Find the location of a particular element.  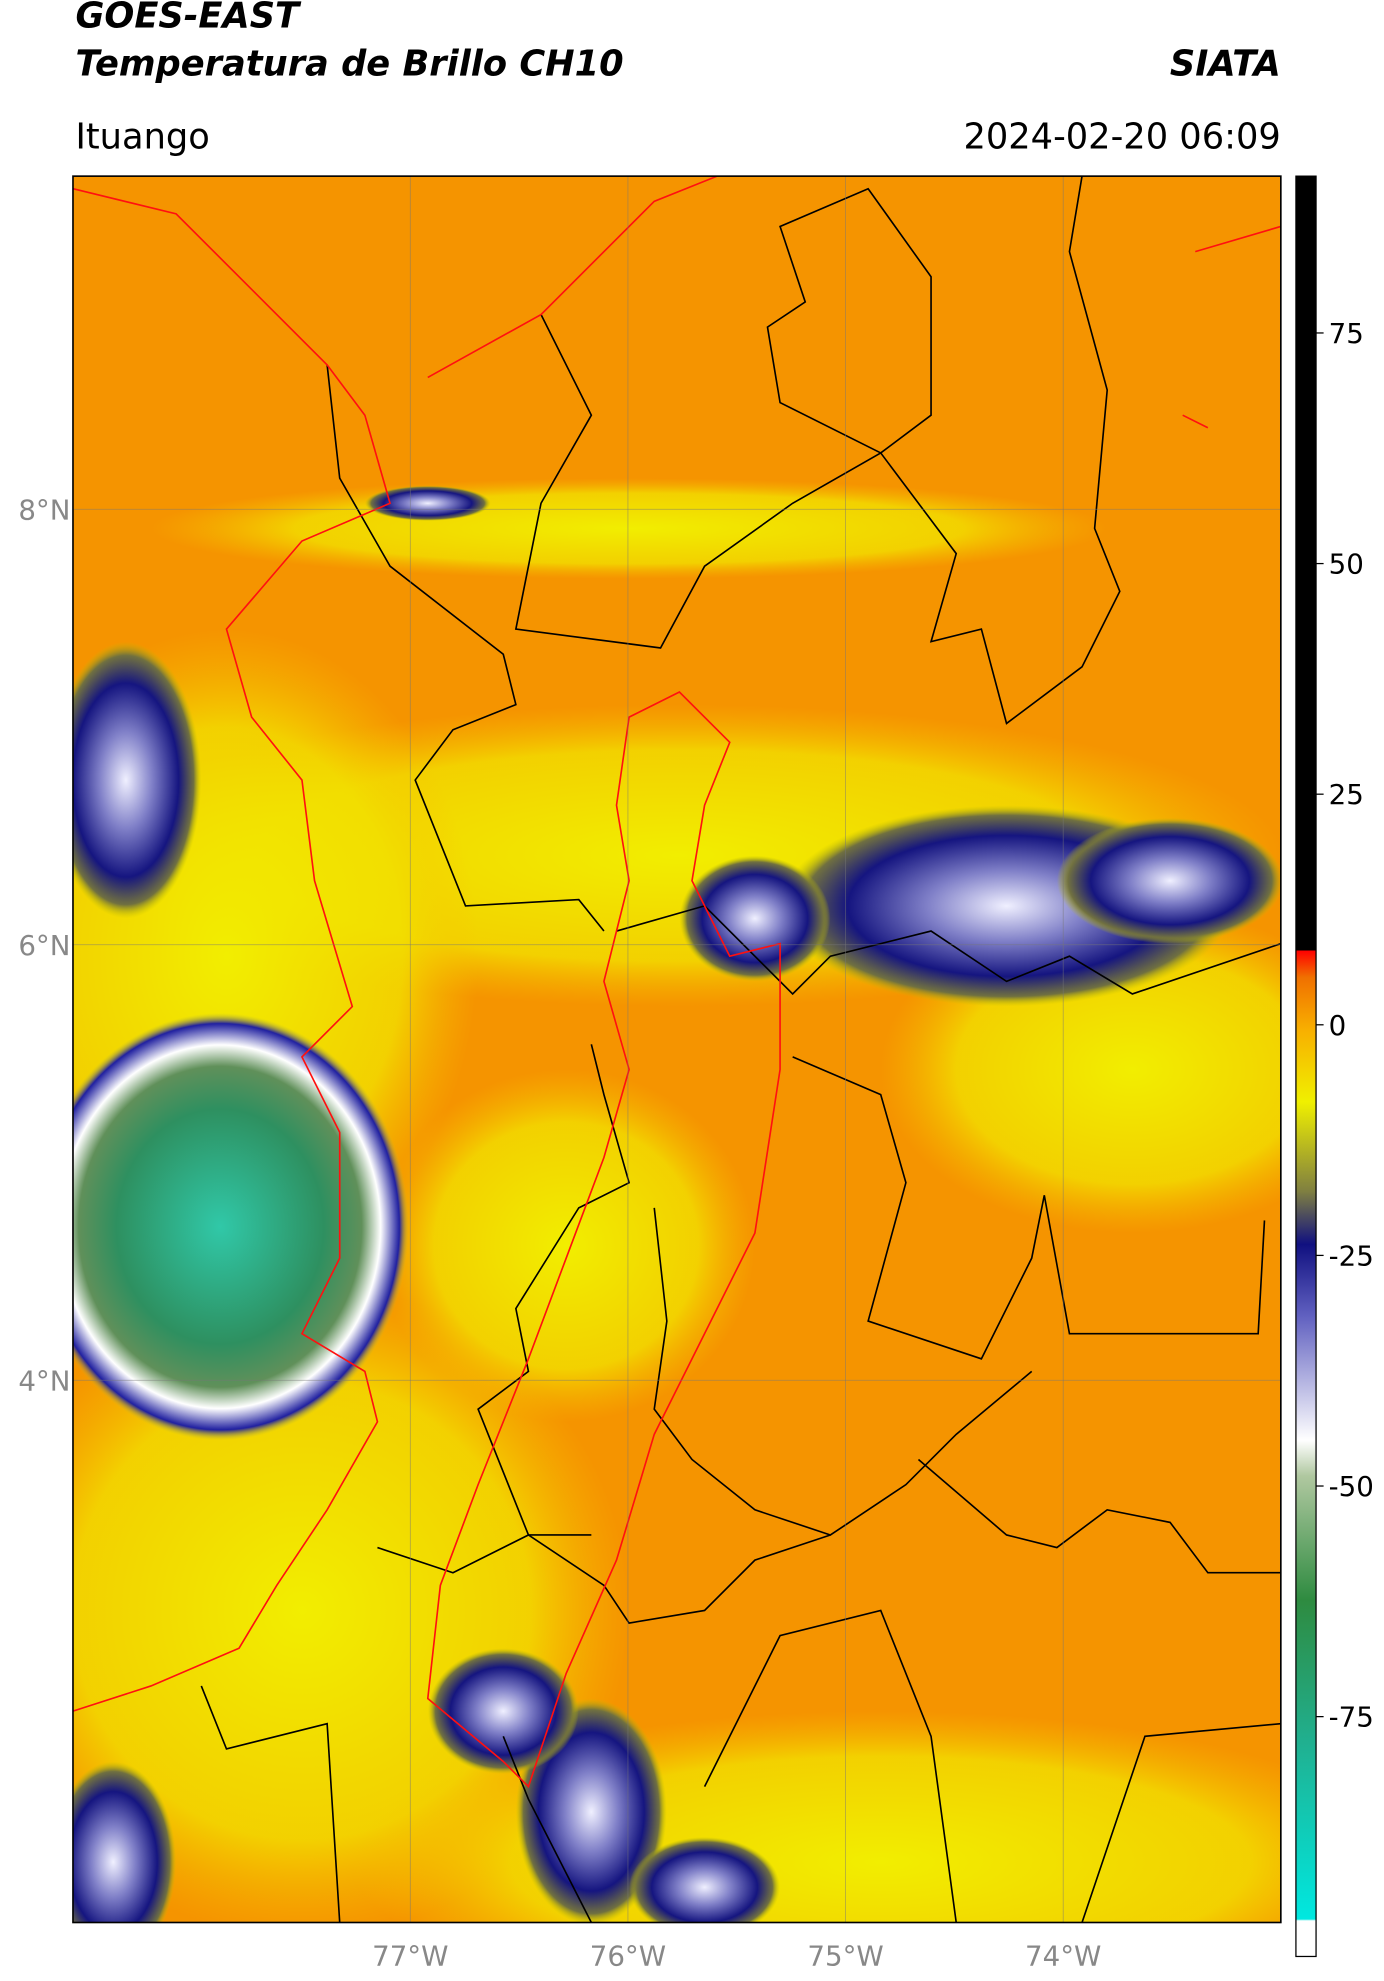

title: GOES-EAST is located at coordinates (188, 18).